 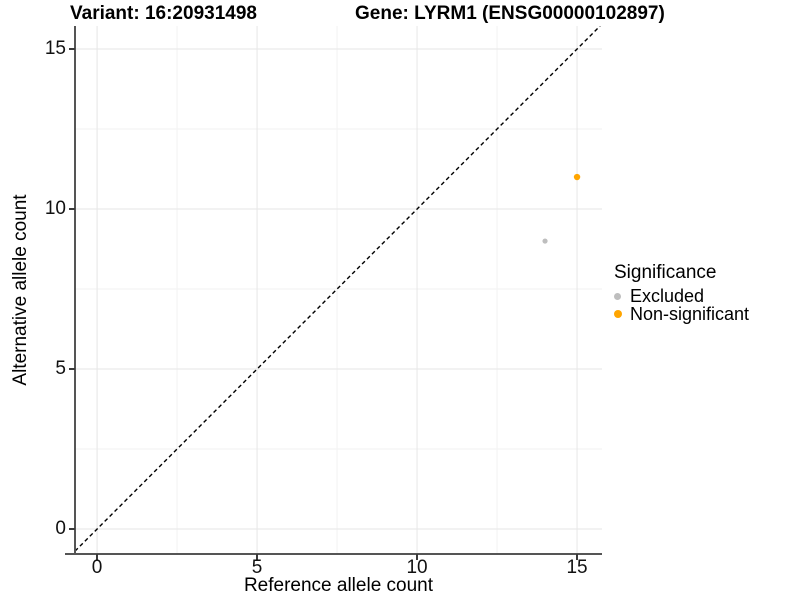 I want to click on x-axis-line, so click(x=333, y=554).